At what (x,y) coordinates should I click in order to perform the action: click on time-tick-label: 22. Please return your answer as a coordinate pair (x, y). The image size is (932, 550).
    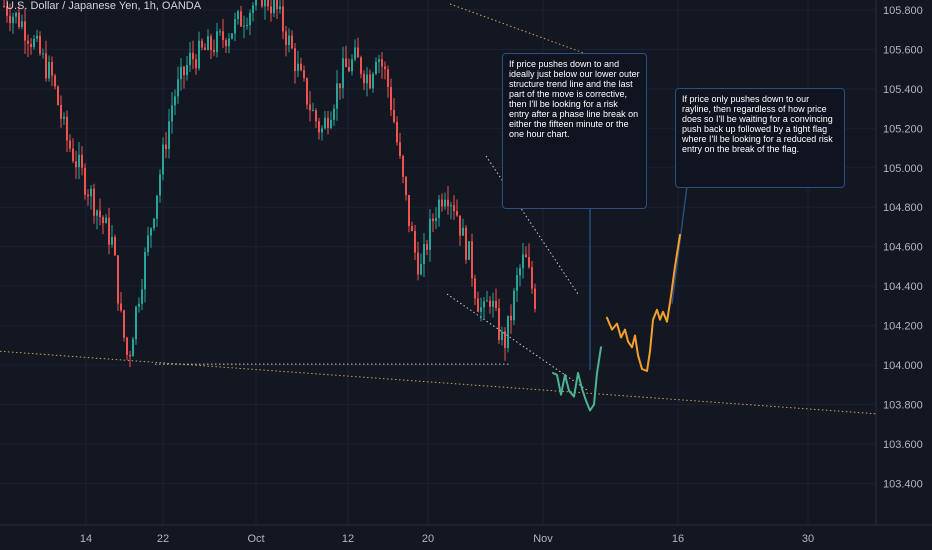
    Looking at the image, I should click on (163, 539).